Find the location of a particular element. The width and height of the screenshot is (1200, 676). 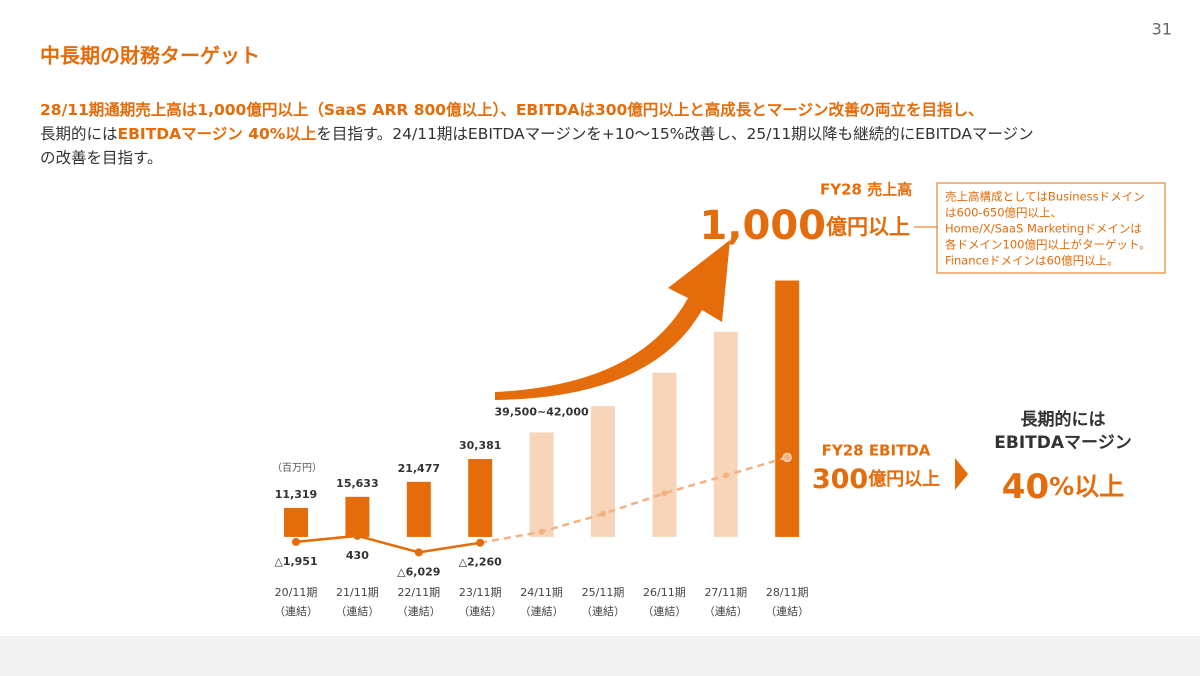

ebitda-label: △1,951 is located at coordinates (295, 561).